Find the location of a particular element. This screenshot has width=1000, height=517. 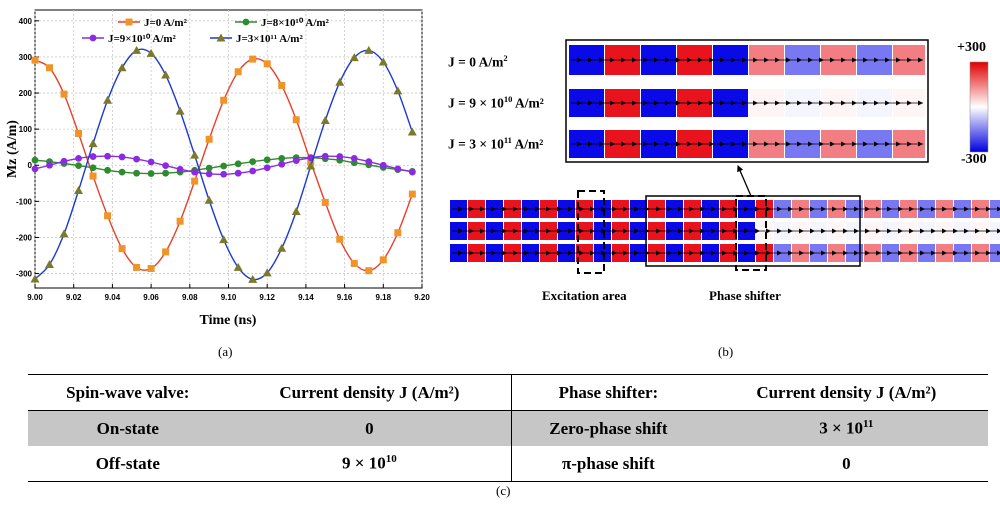

y-tick-label: 200 is located at coordinates (26, 93).